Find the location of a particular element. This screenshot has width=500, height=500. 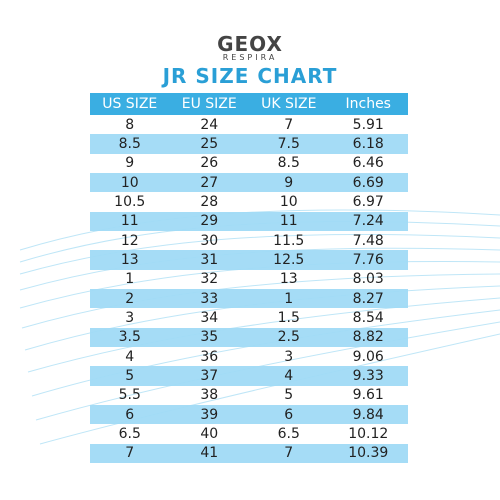

table-cell: 6.46 is located at coordinates (368, 163).